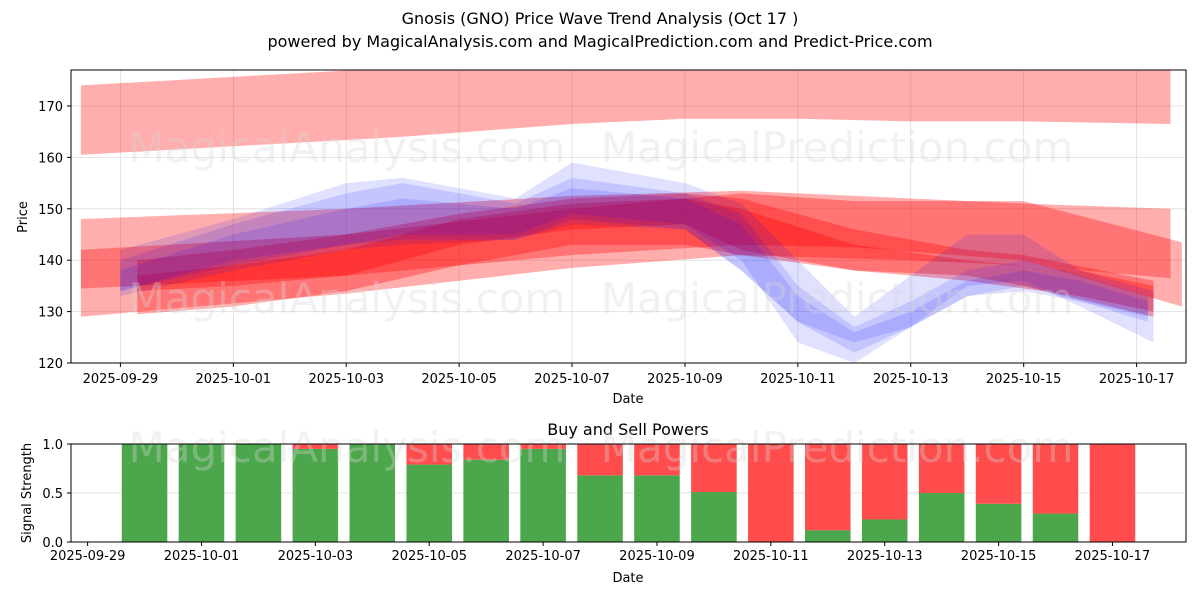 Image resolution: width=1200 pixels, height=600 pixels. What do you see at coordinates (52, 543) in the screenshot?
I see `y-tick-label: 0.0` at bounding box center [52, 543].